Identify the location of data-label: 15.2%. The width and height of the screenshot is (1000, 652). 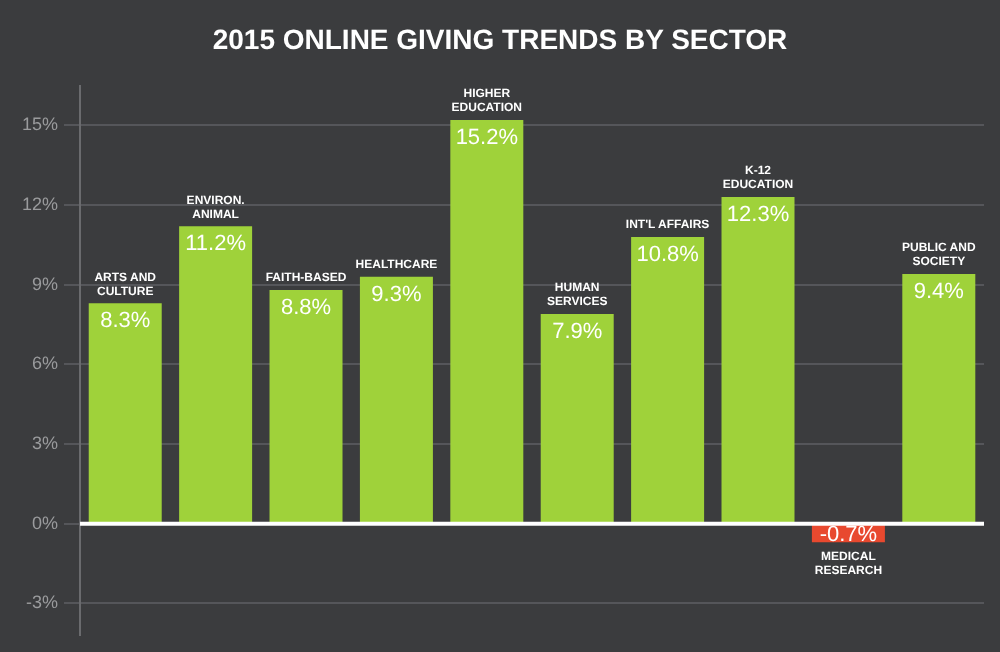
(487, 138).